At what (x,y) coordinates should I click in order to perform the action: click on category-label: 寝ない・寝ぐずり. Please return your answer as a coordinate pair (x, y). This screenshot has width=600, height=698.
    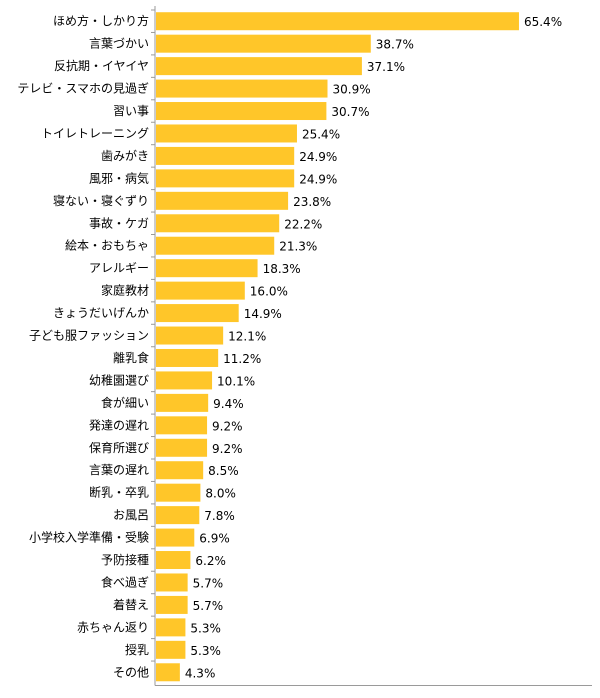
    Looking at the image, I should click on (101, 200).